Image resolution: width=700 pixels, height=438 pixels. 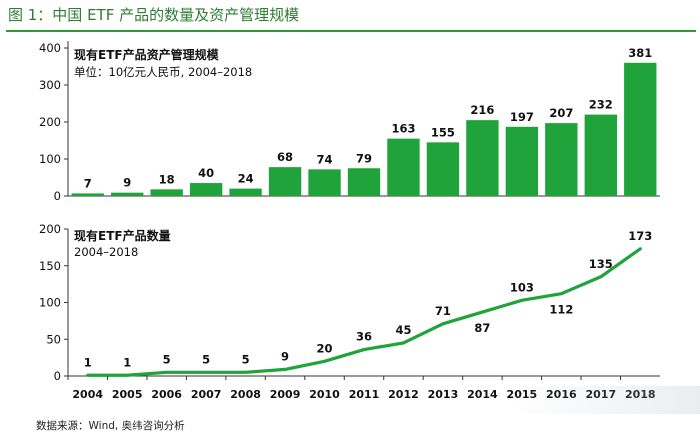 What do you see at coordinates (87, 394) in the screenshot?
I see `line-xtick-label: 2004` at bounding box center [87, 394].